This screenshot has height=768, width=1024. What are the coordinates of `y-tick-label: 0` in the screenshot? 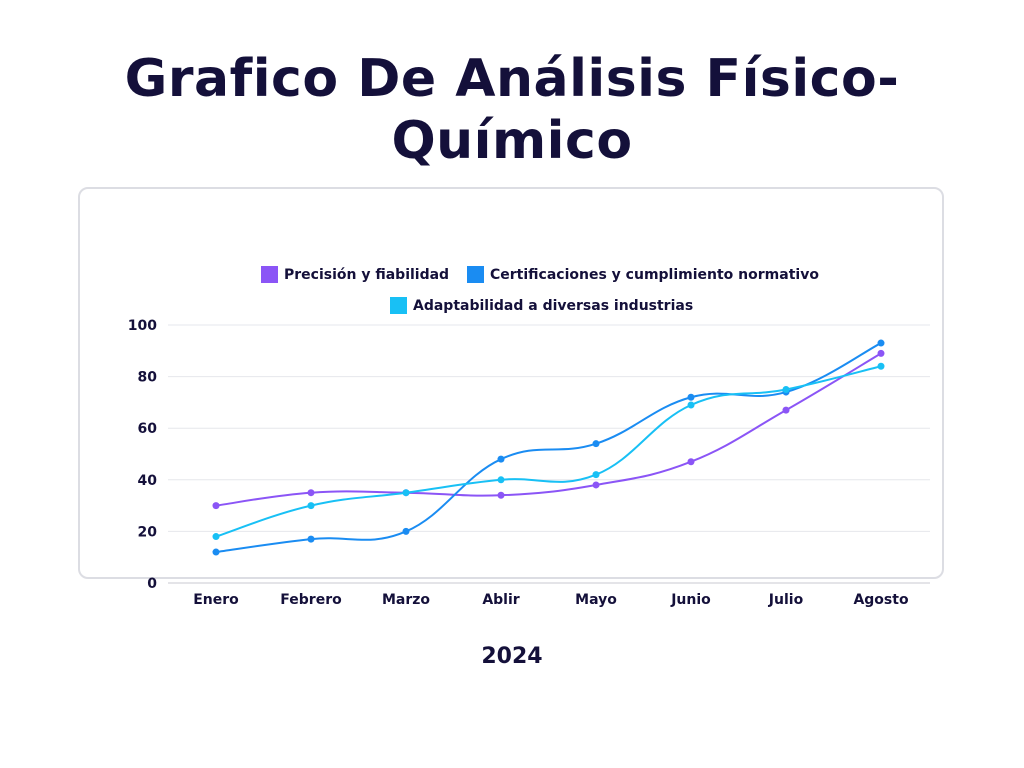 It's located at (152, 584).